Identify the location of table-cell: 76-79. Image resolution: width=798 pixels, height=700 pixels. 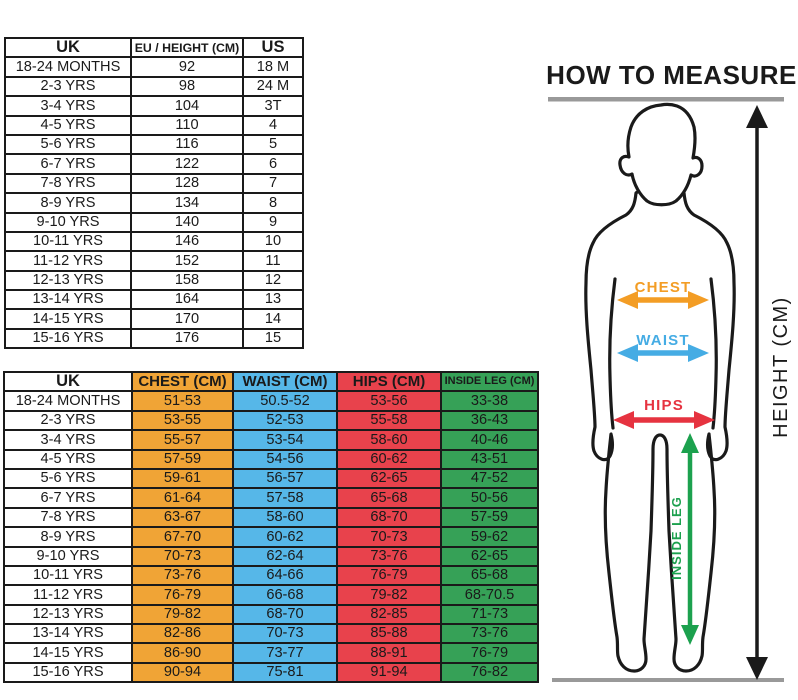
(489, 653).